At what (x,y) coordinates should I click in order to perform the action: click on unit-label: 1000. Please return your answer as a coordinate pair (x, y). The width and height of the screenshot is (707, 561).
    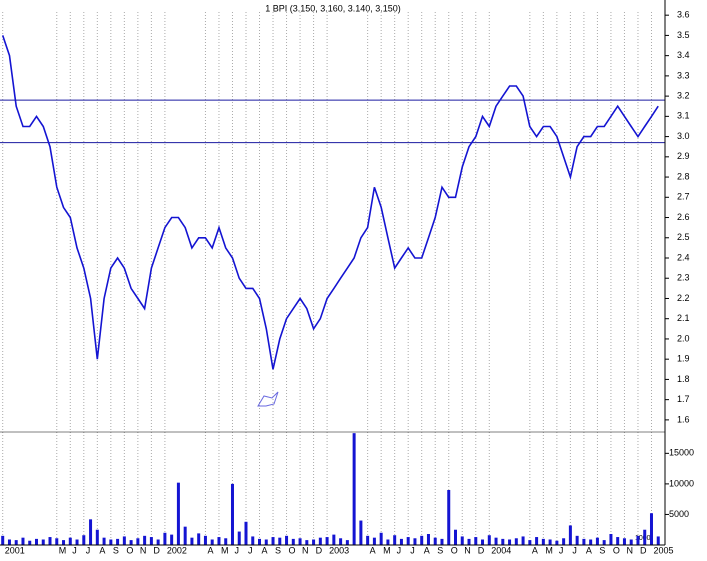
    Looking at the image, I should click on (643, 538).